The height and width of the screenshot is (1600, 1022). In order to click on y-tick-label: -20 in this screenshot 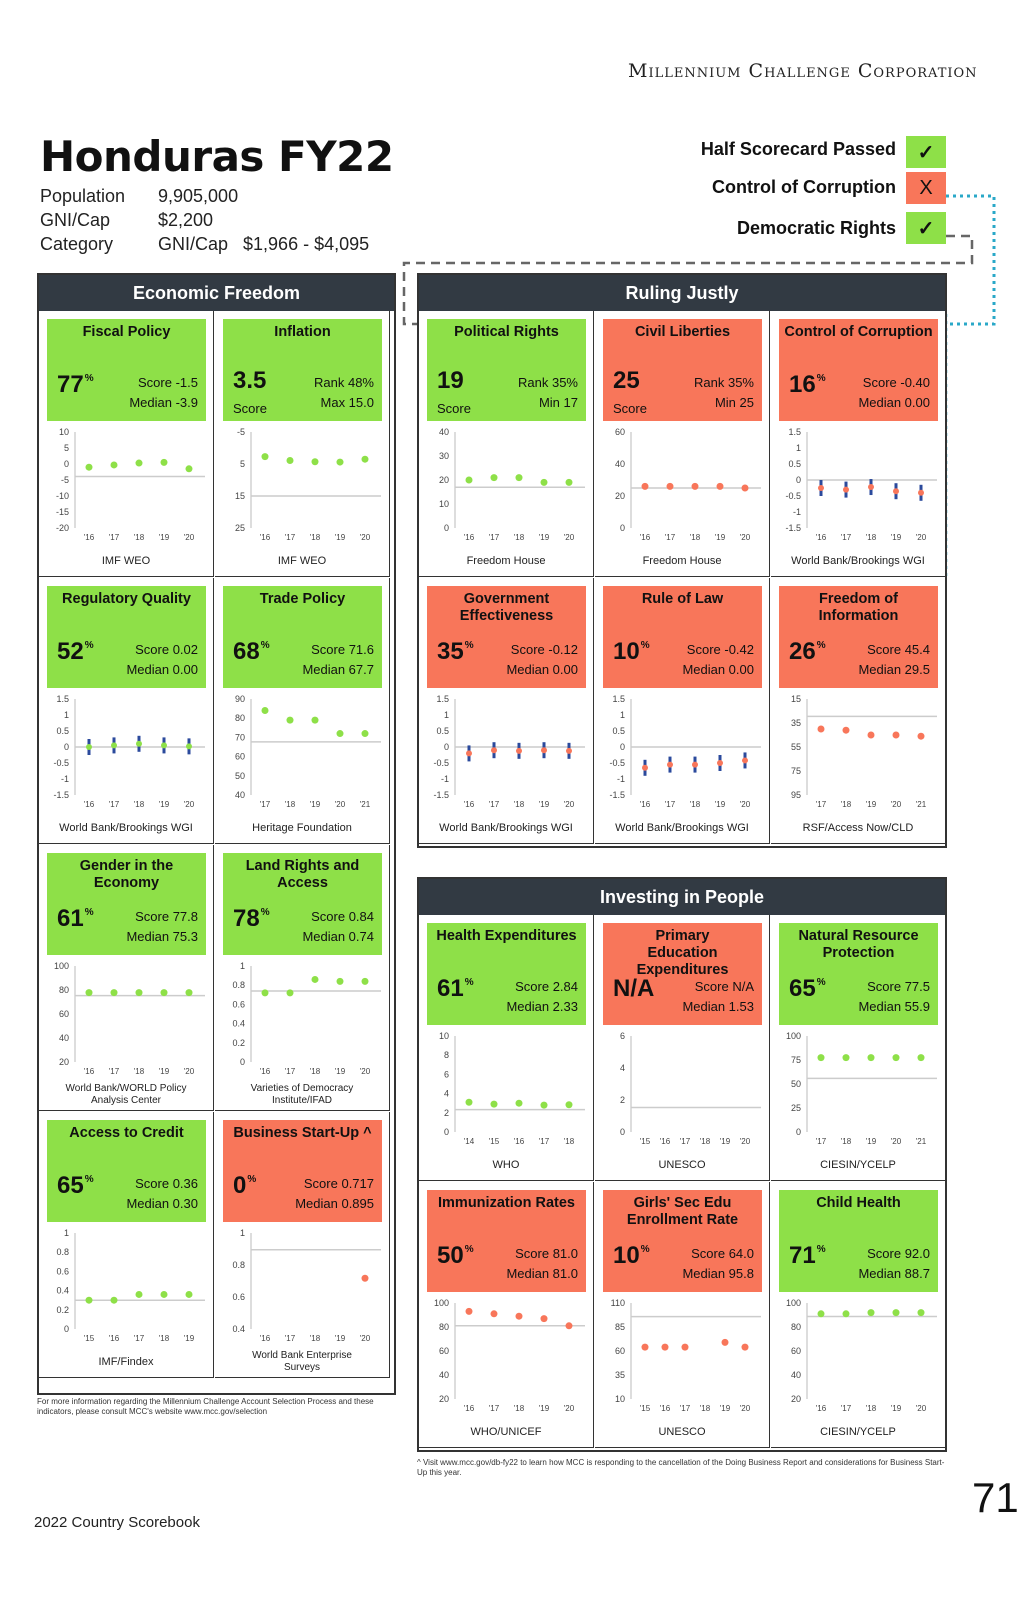, I will do `click(62, 528)`.